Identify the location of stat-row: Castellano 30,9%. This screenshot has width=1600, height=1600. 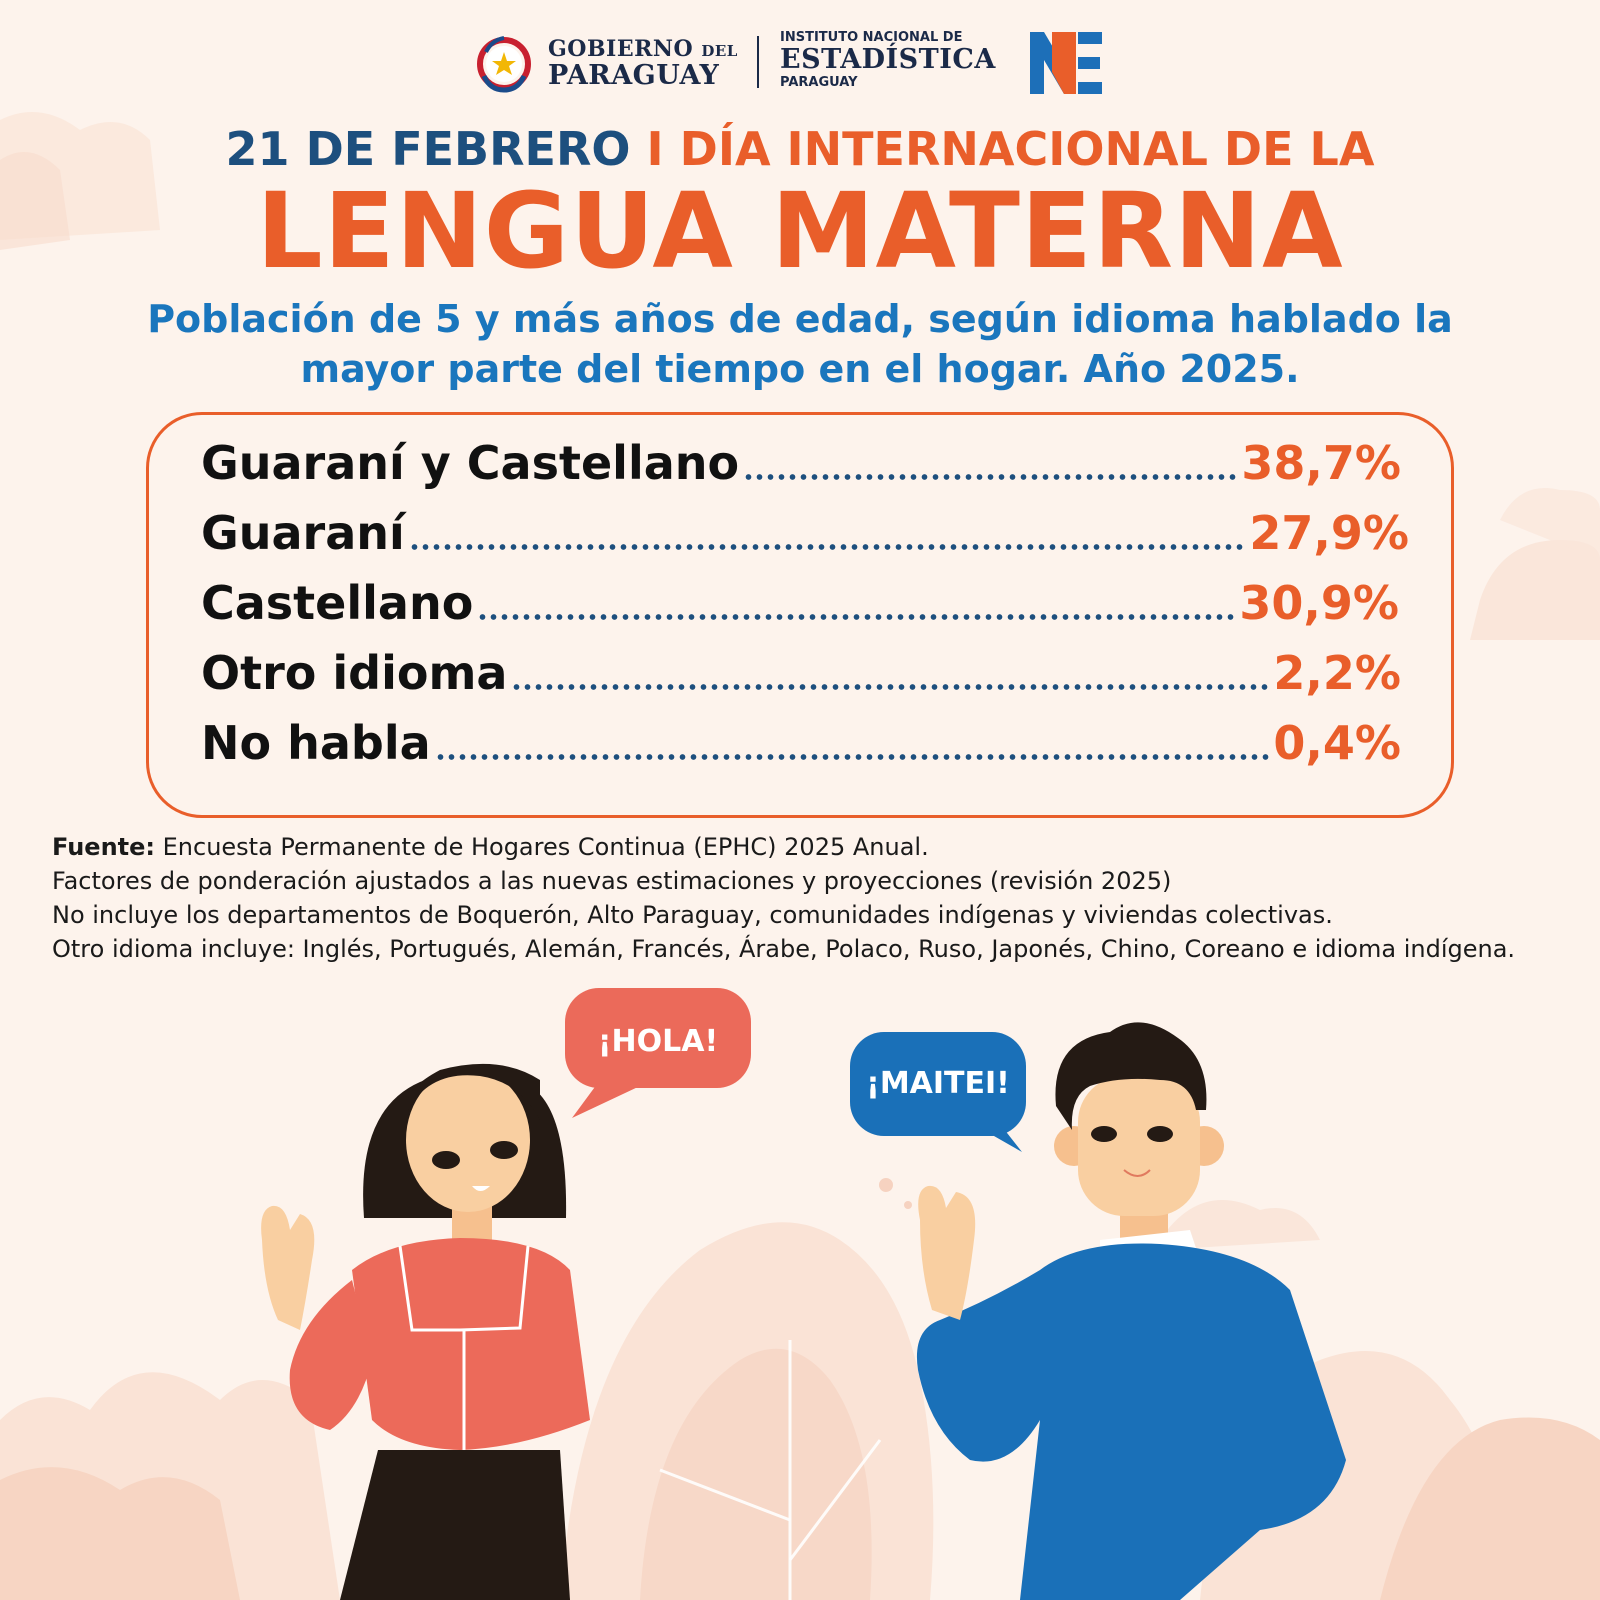
(800, 601).